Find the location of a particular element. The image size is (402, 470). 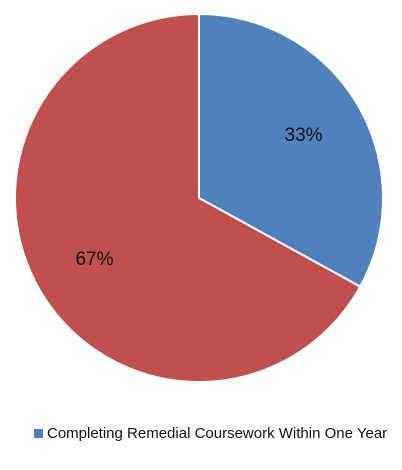

pie-data-label-0: 33% is located at coordinates (304, 135).